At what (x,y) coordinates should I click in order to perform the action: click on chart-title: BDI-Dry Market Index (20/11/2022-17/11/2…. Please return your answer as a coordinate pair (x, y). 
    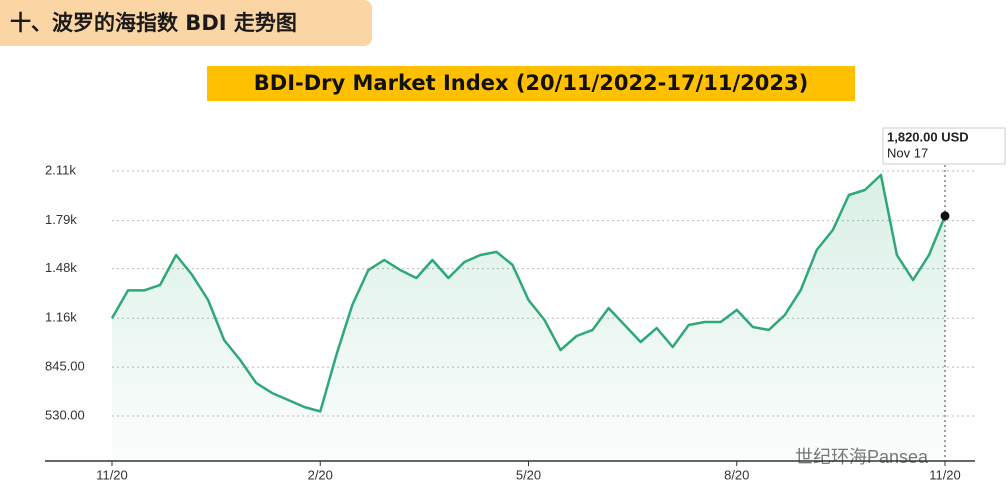
    Looking at the image, I should click on (531, 83).